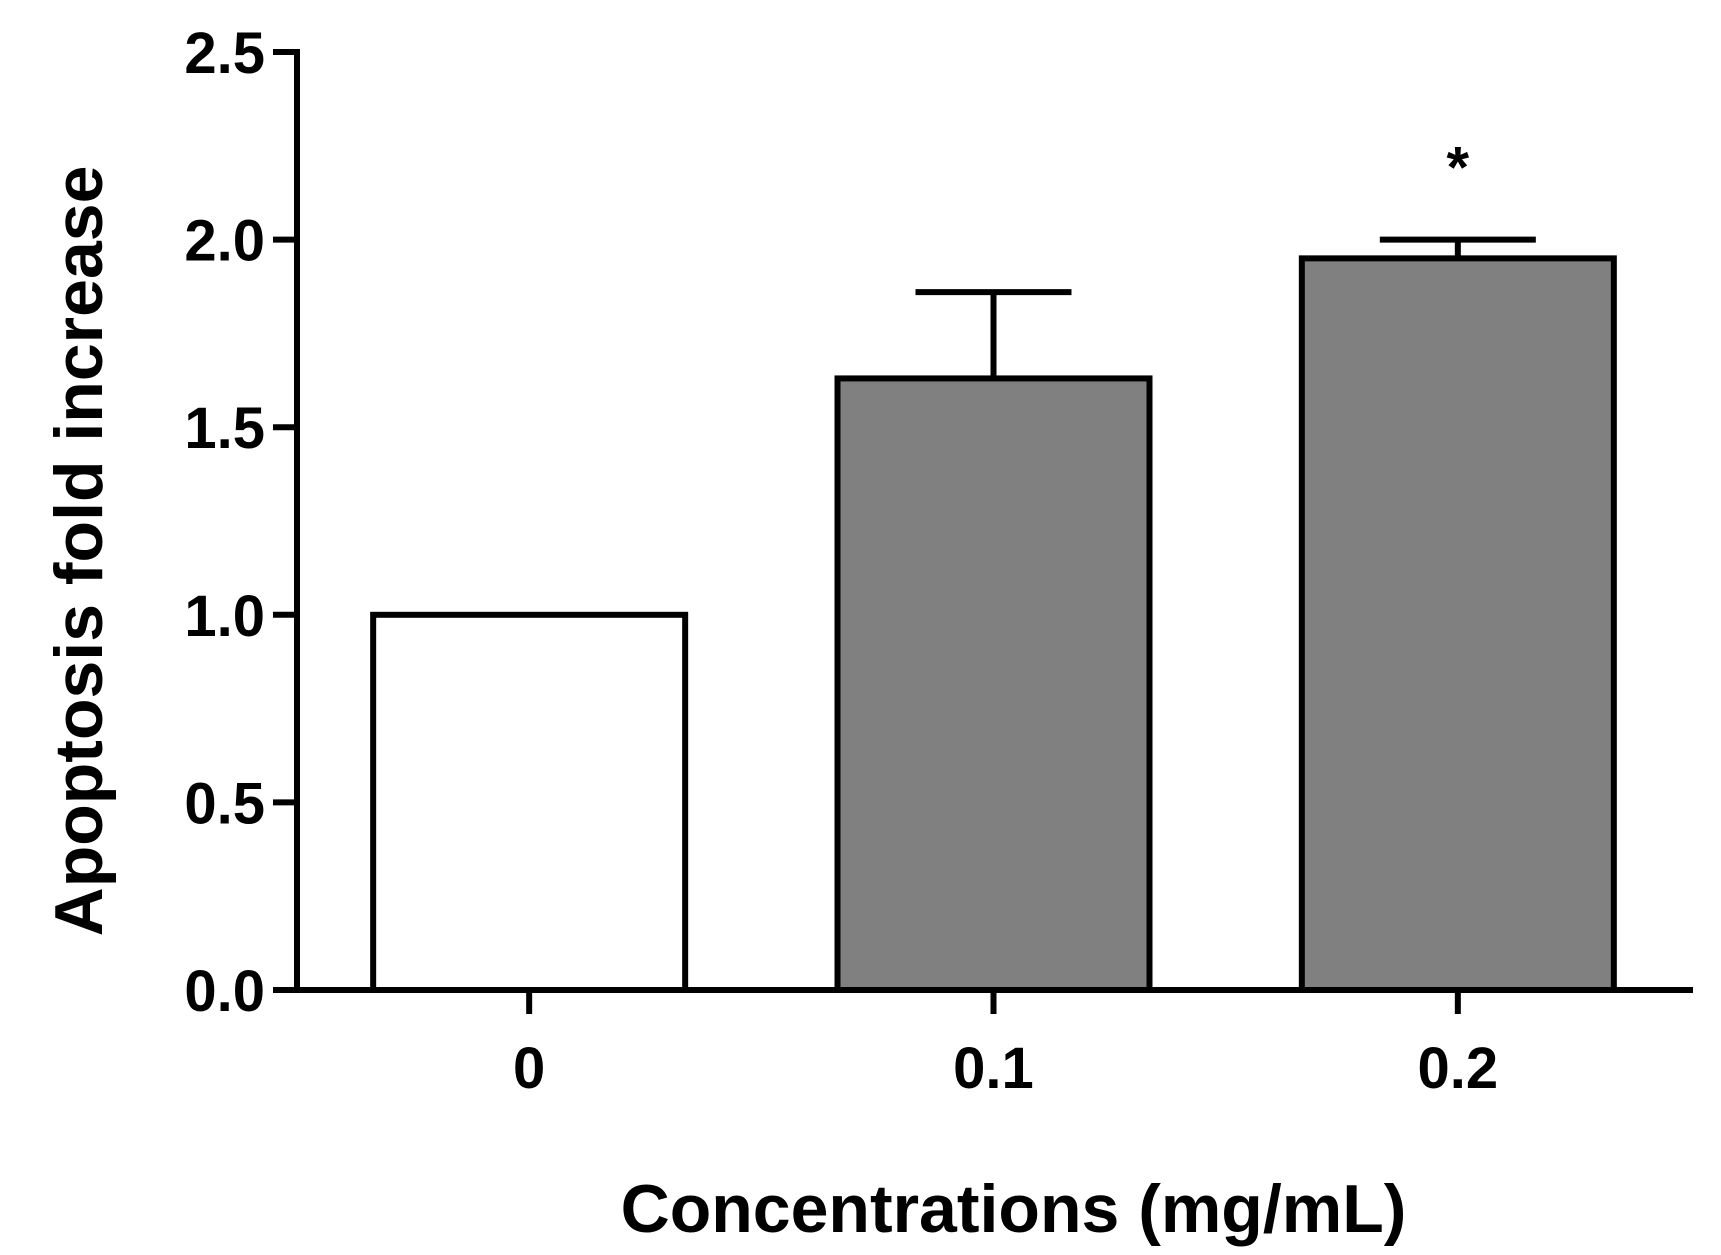 The width and height of the screenshot is (1721, 1255). What do you see at coordinates (224, 53) in the screenshot?
I see `y-tick-label: 2.5` at bounding box center [224, 53].